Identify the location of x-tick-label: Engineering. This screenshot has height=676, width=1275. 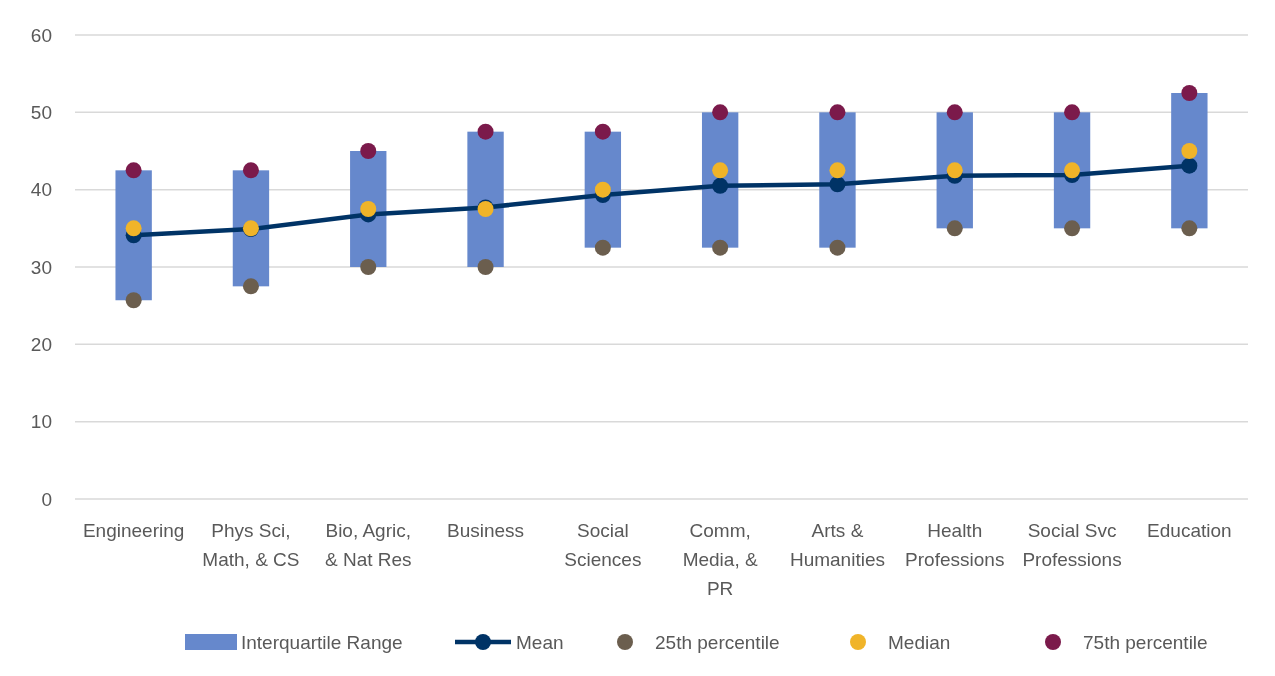
(133, 530).